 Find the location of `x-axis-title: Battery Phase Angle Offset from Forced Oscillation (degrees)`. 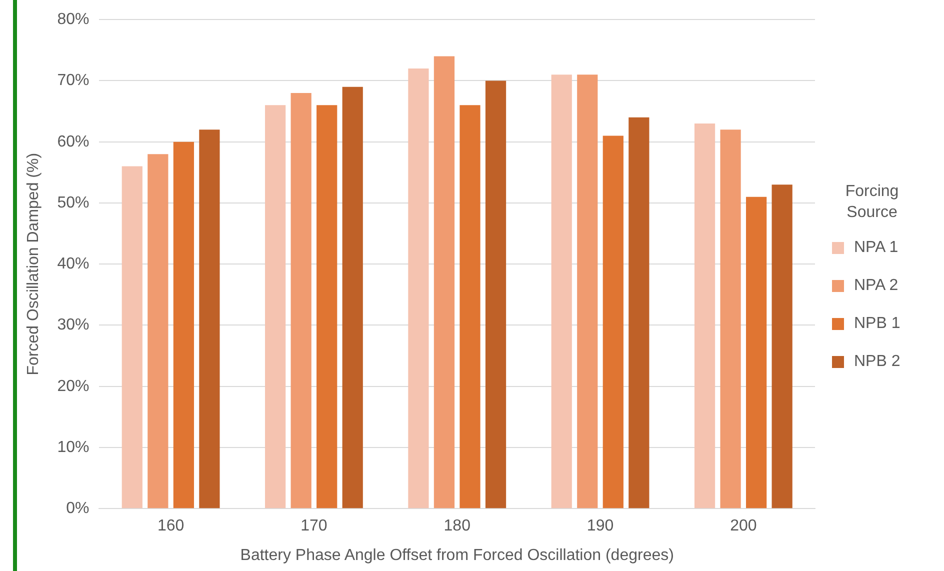

x-axis-title: Battery Phase Angle Offset from Forced Oscillation (degrees) is located at coordinates (457, 555).